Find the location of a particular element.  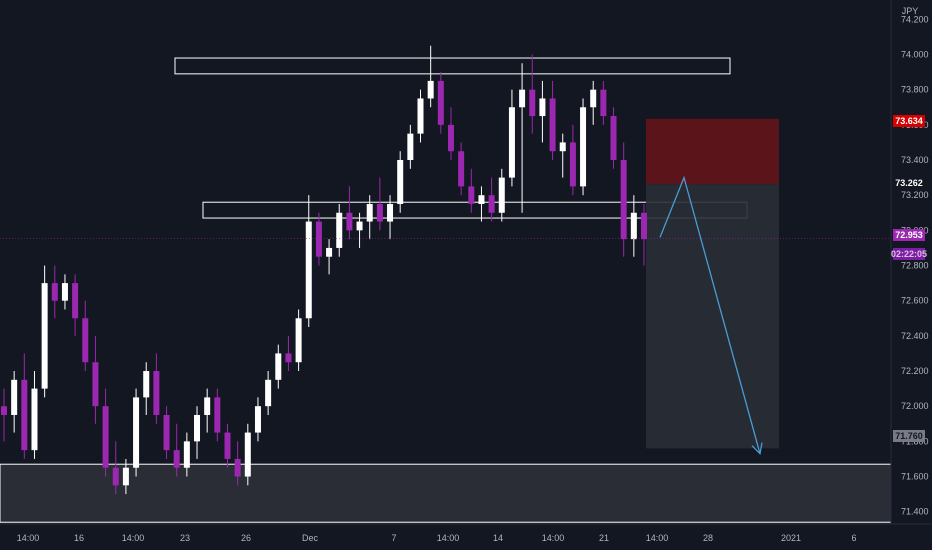

target-price-tag: 71.760 is located at coordinates (909, 436).